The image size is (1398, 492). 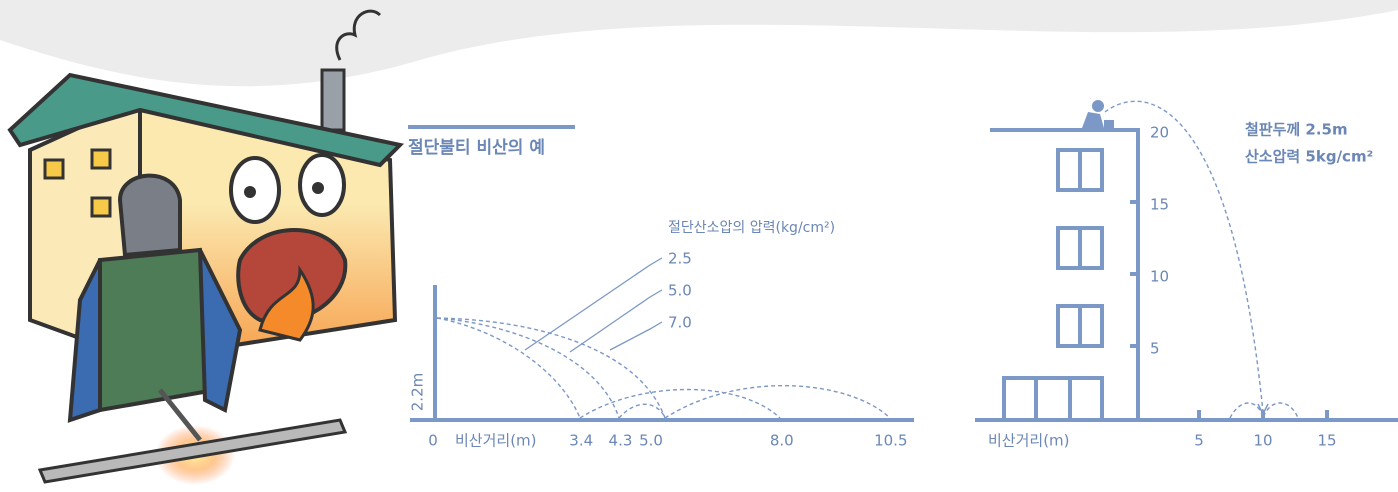 What do you see at coordinates (1199, 441) in the screenshot?
I see `x-tick-label: 5` at bounding box center [1199, 441].